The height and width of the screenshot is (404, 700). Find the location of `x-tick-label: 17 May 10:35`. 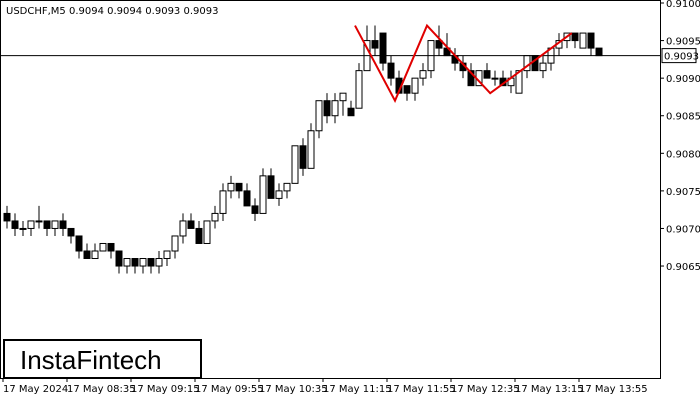

x-tick-label: 17 May 10:35 is located at coordinates (293, 389).